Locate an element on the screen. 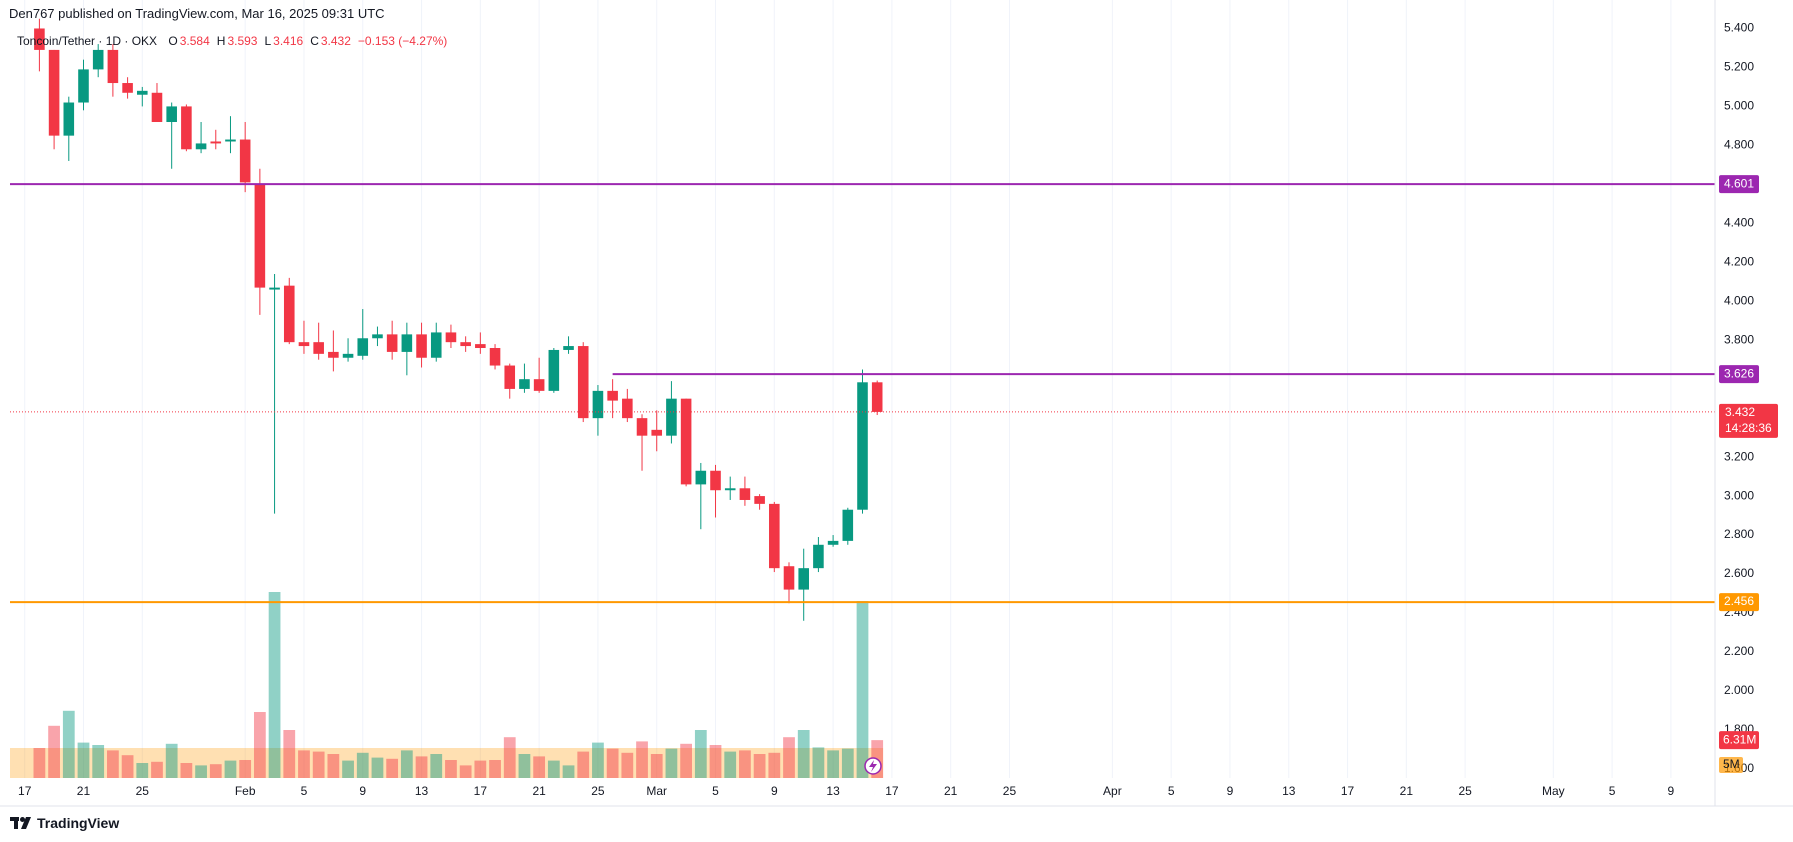 The height and width of the screenshot is (842, 1793). last-price-label: 3.432 is located at coordinates (1740, 412).